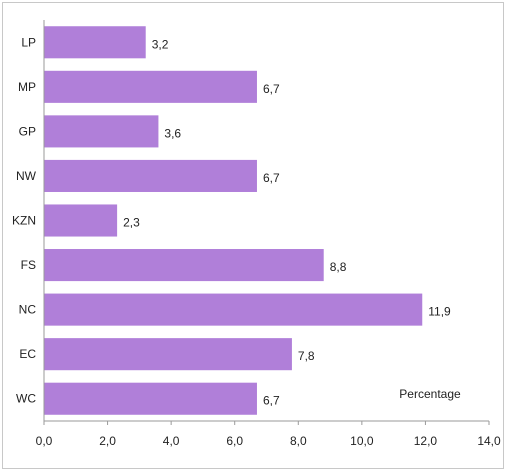 This screenshot has width=508, height=473. Describe the element at coordinates (150, 175) in the screenshot. I see `bar-nw` at that location.